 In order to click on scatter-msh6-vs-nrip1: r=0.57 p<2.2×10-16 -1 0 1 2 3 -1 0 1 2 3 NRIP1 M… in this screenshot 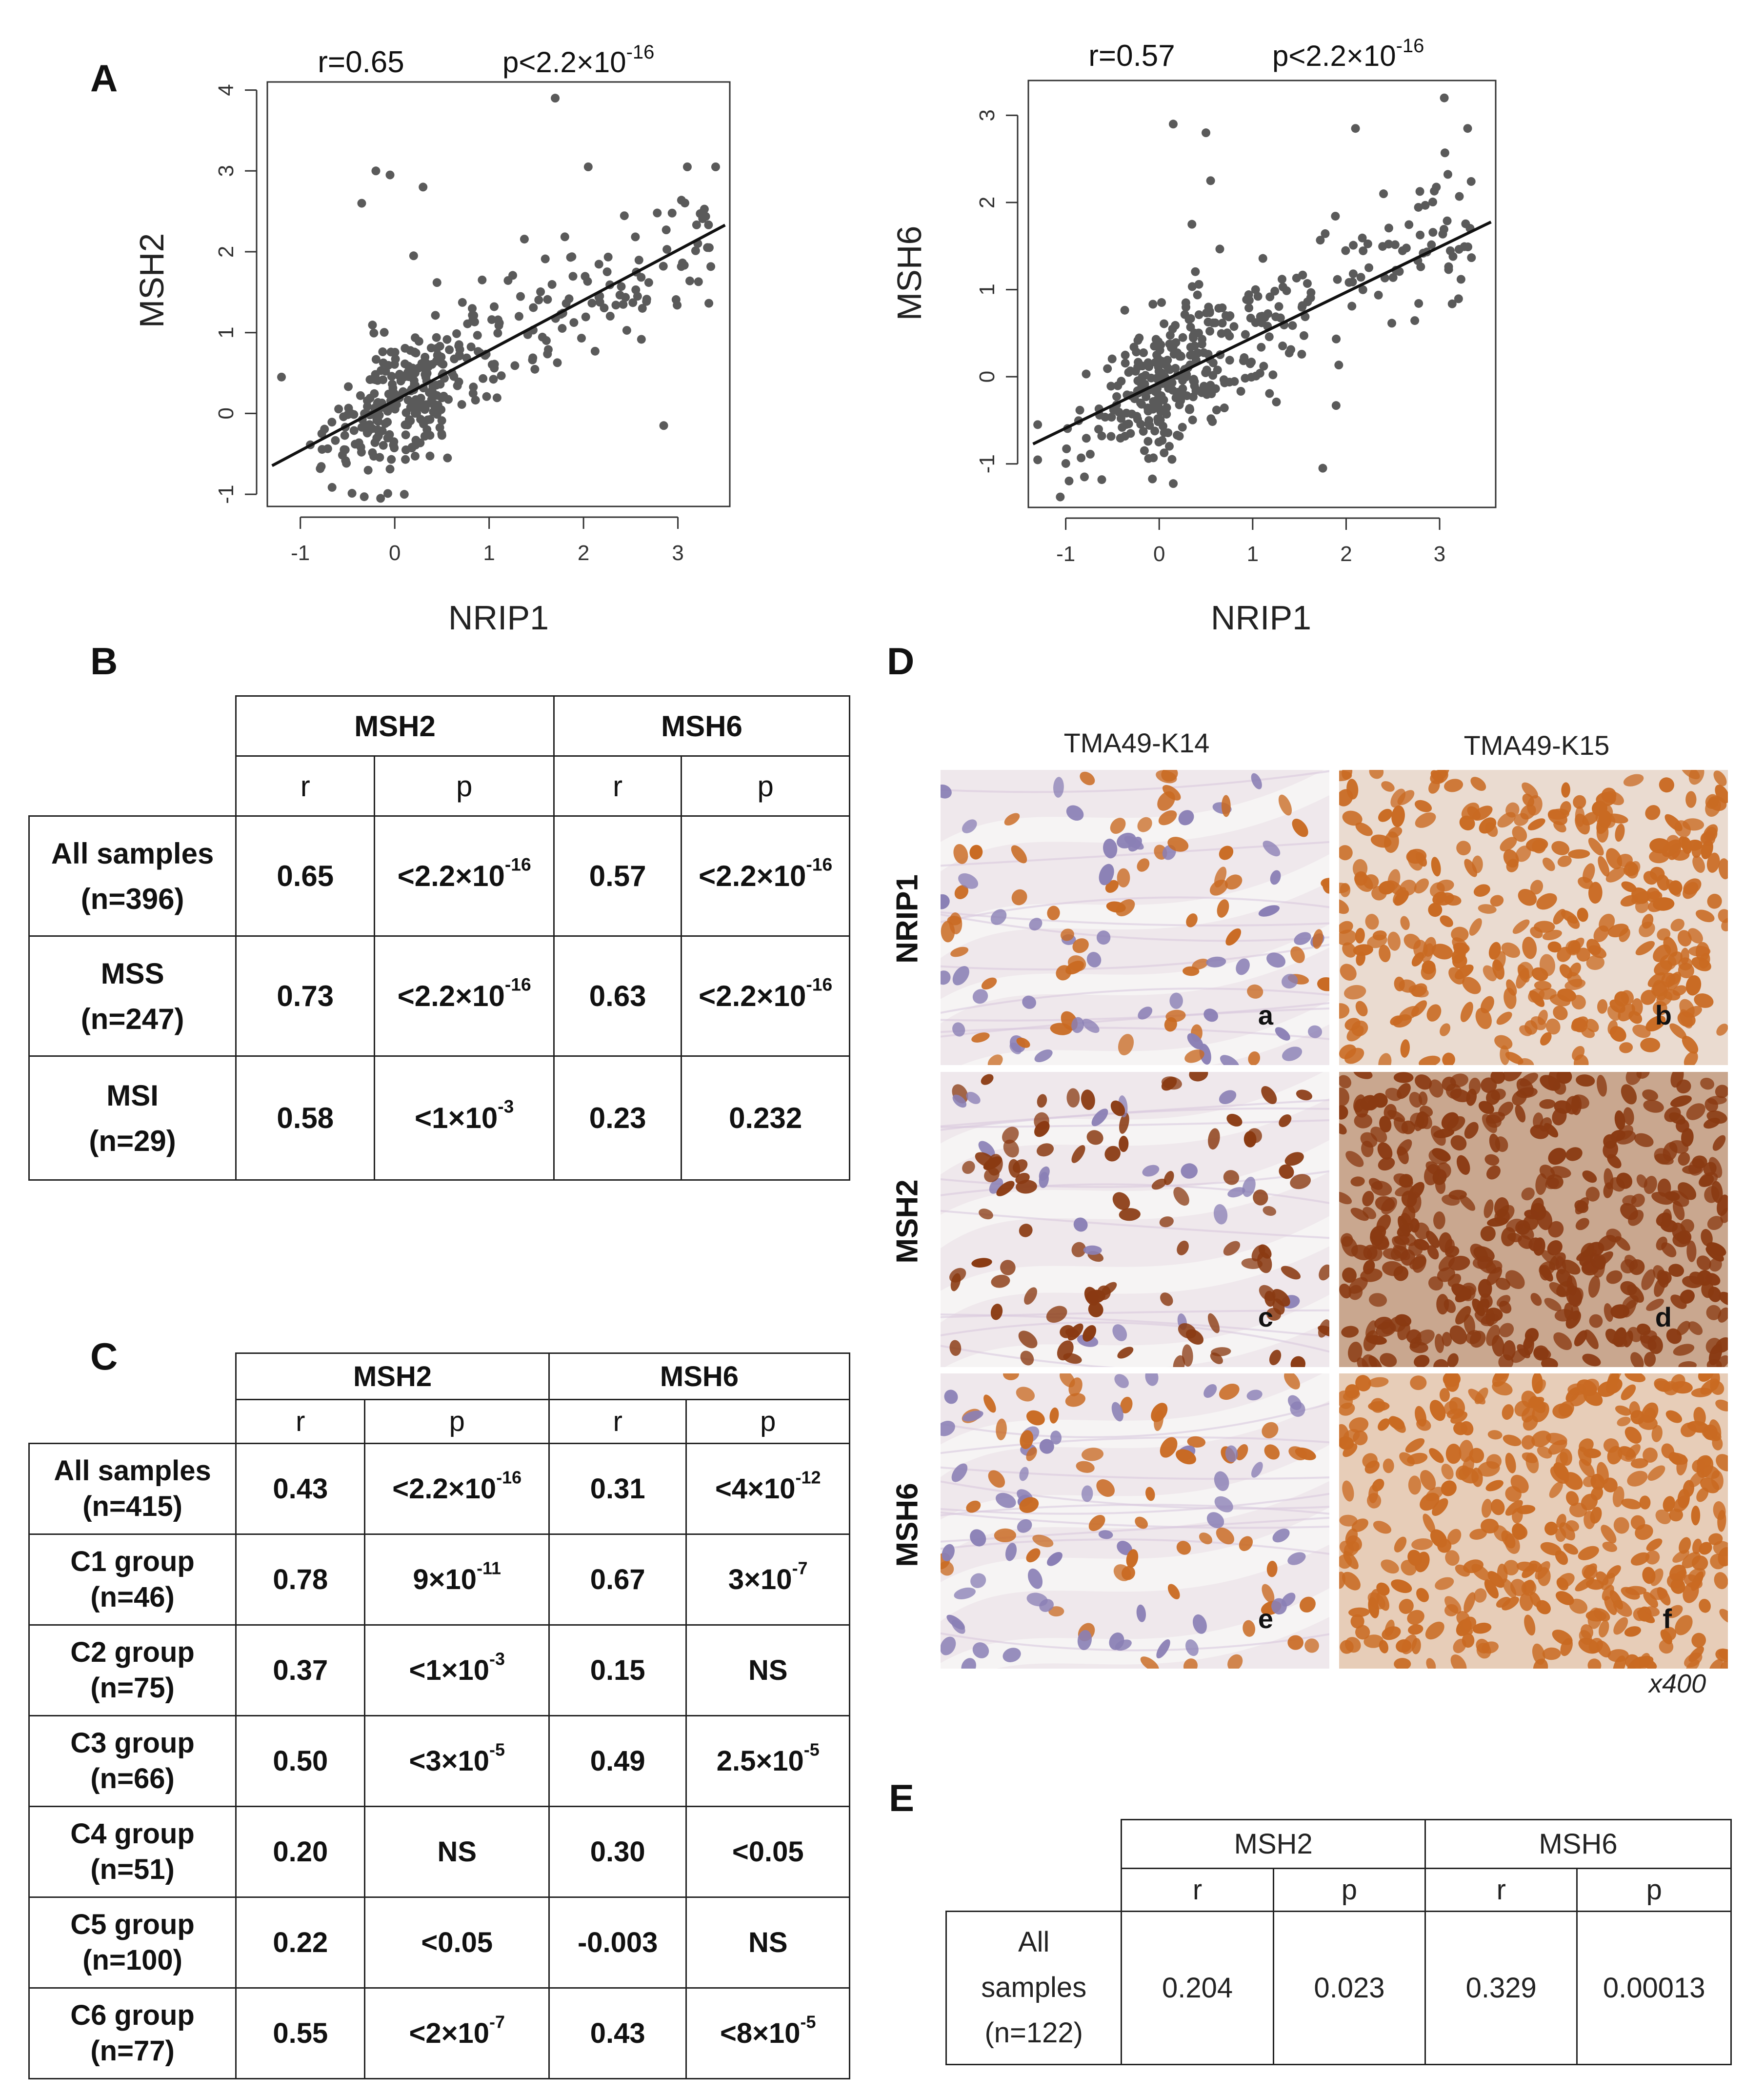, I will do `click(1194, 336)`.